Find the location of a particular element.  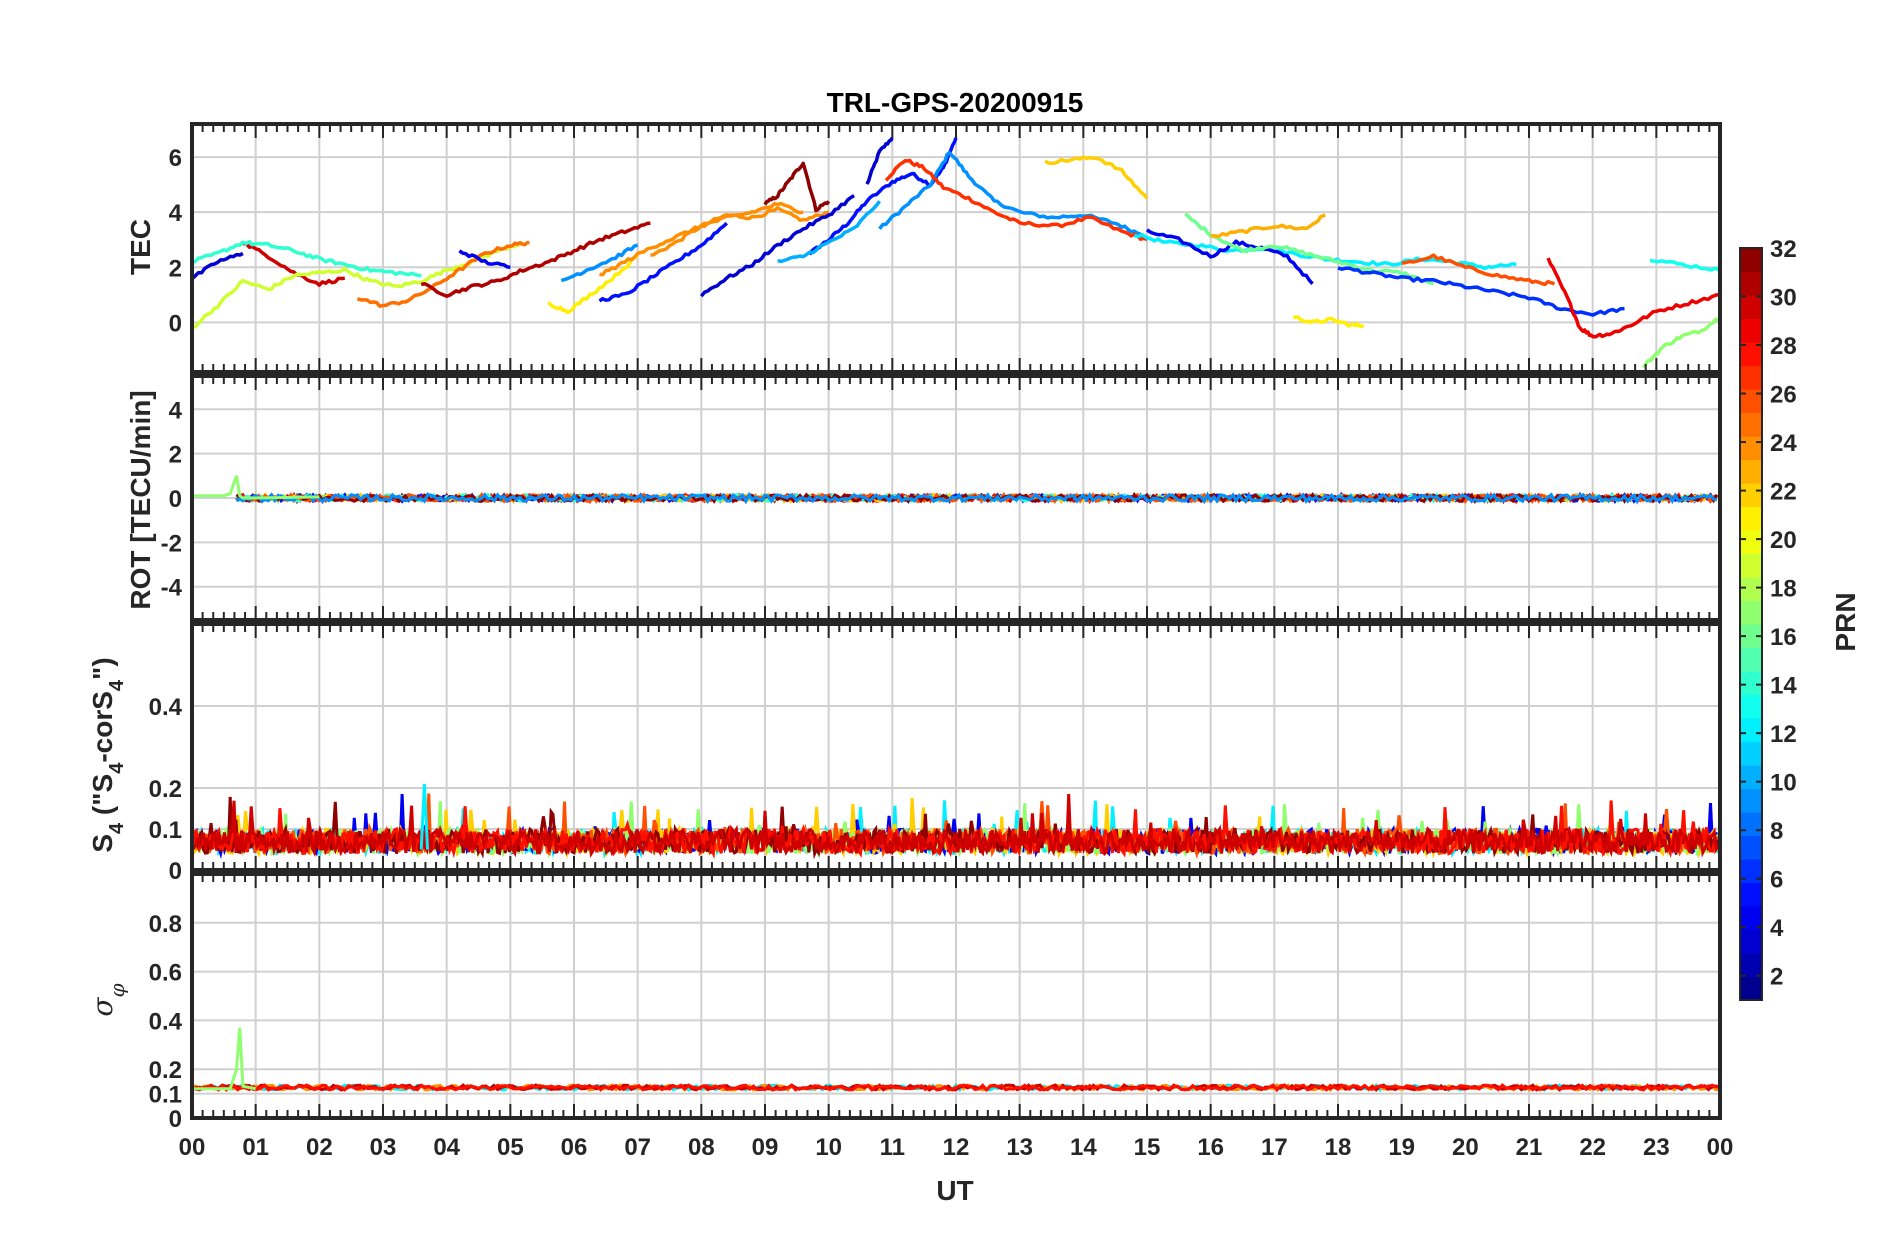

colorbar-tick-label: 4 is located at coordinates (1777, 928).